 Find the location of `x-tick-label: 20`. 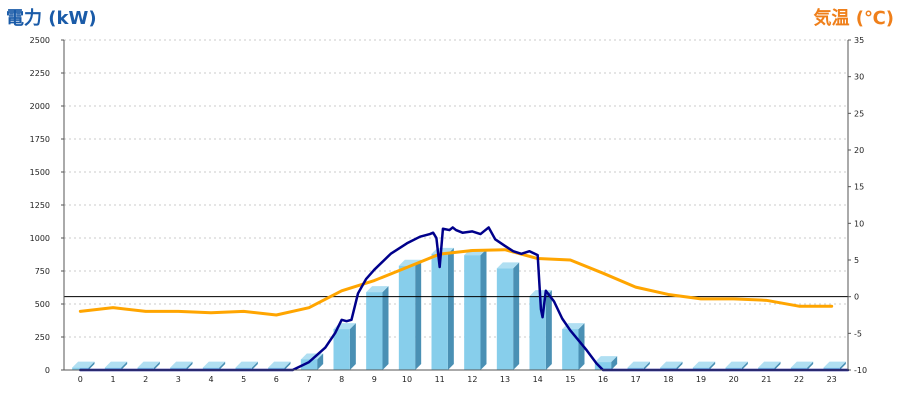

x-tick-label: 20 is located at coordinates (734, 379).